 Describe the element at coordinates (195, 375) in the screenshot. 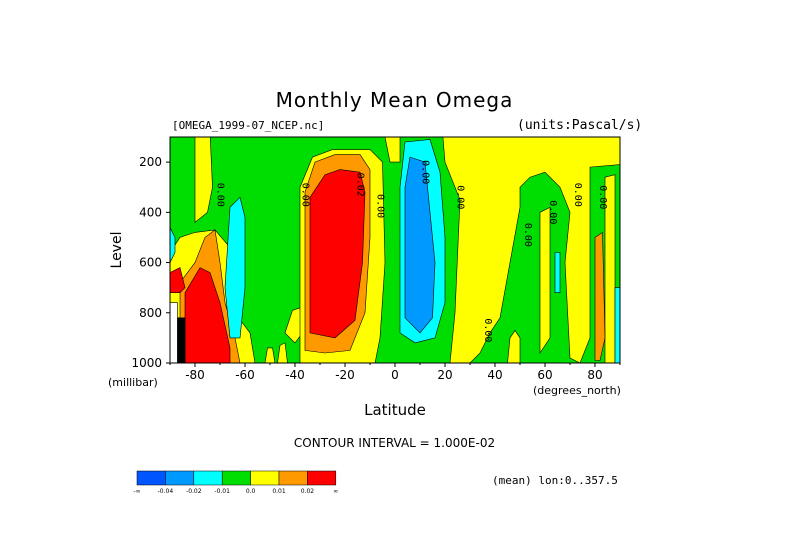

I see `x-tick-label: -80` at that location.